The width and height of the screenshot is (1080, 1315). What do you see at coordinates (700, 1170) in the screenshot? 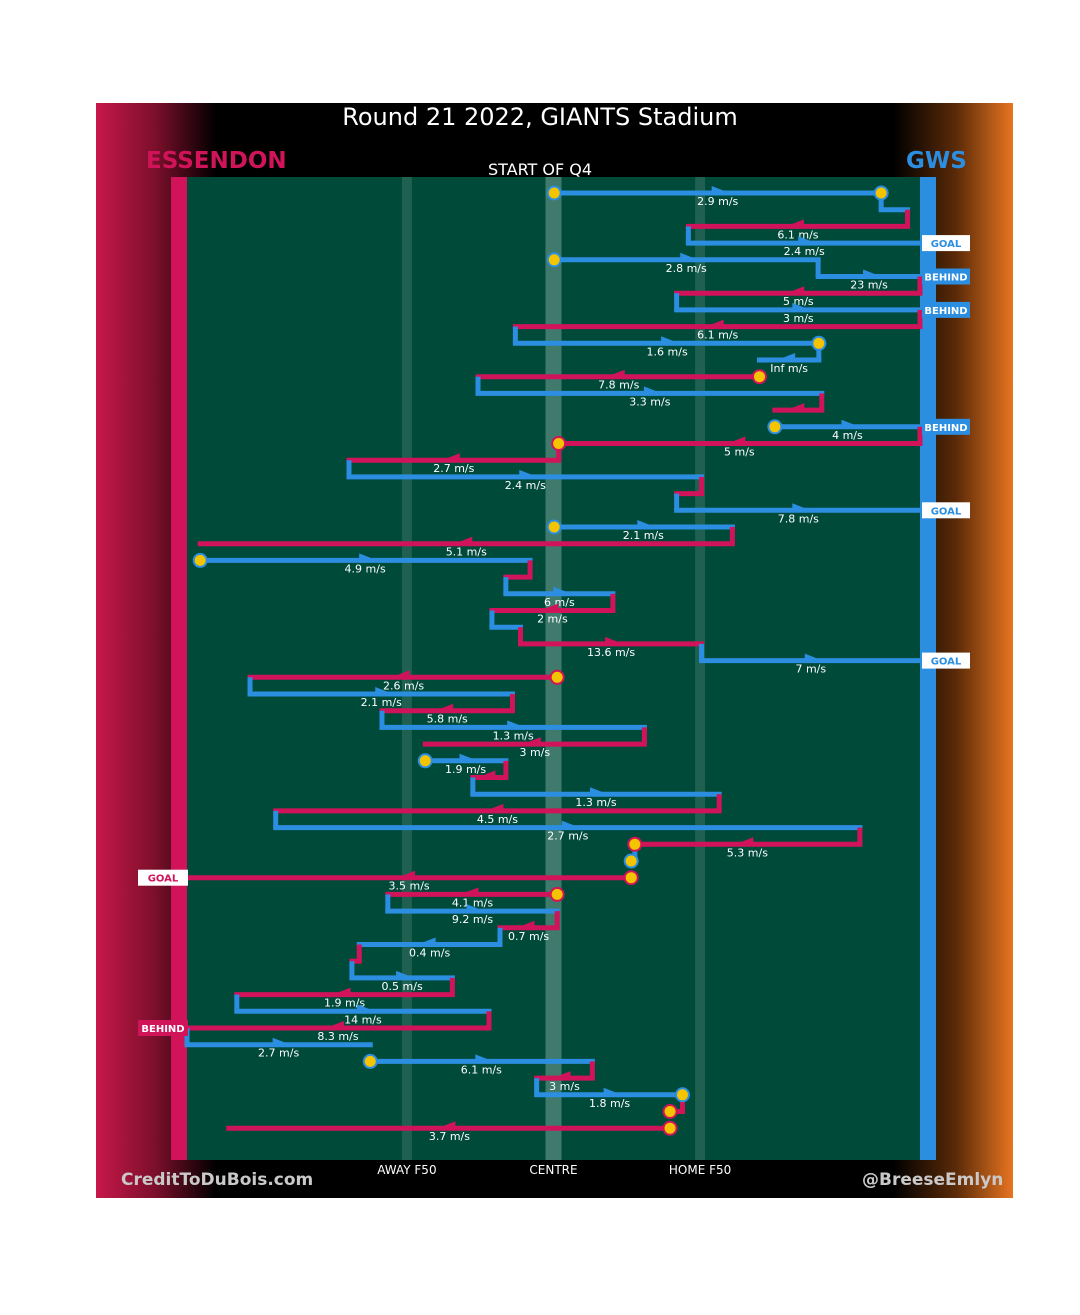
I see `x-tick-label: HOME F50` at bounding box center [700, 1170].